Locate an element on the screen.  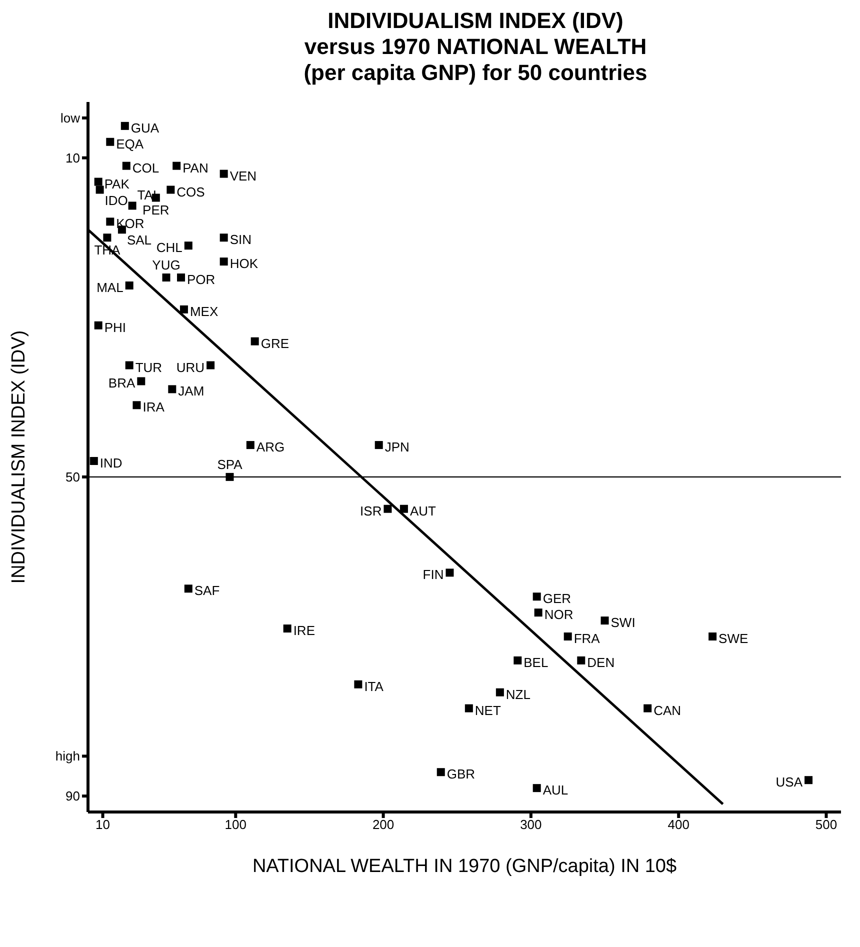
series-label: CAN is located at coordinates (668, 710).